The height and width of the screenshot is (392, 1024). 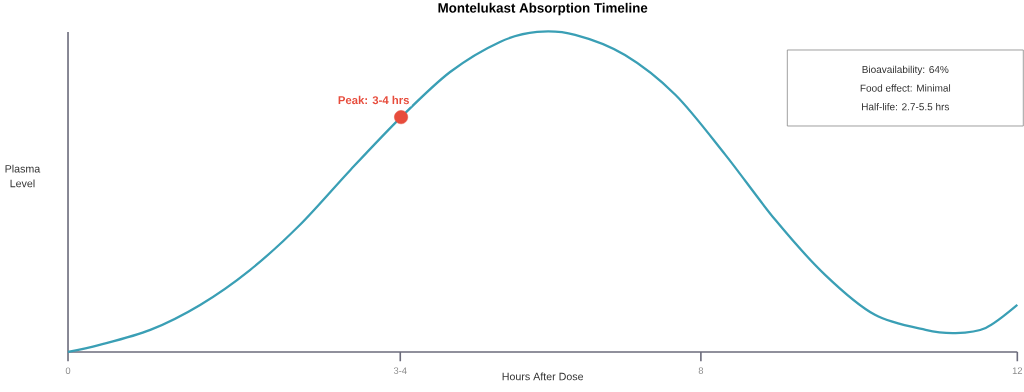 What do you see at coordinates (543, 376) in the screenshot?
I see `x-axis-title: Hours After Dose` at bounding box center [543, 376].